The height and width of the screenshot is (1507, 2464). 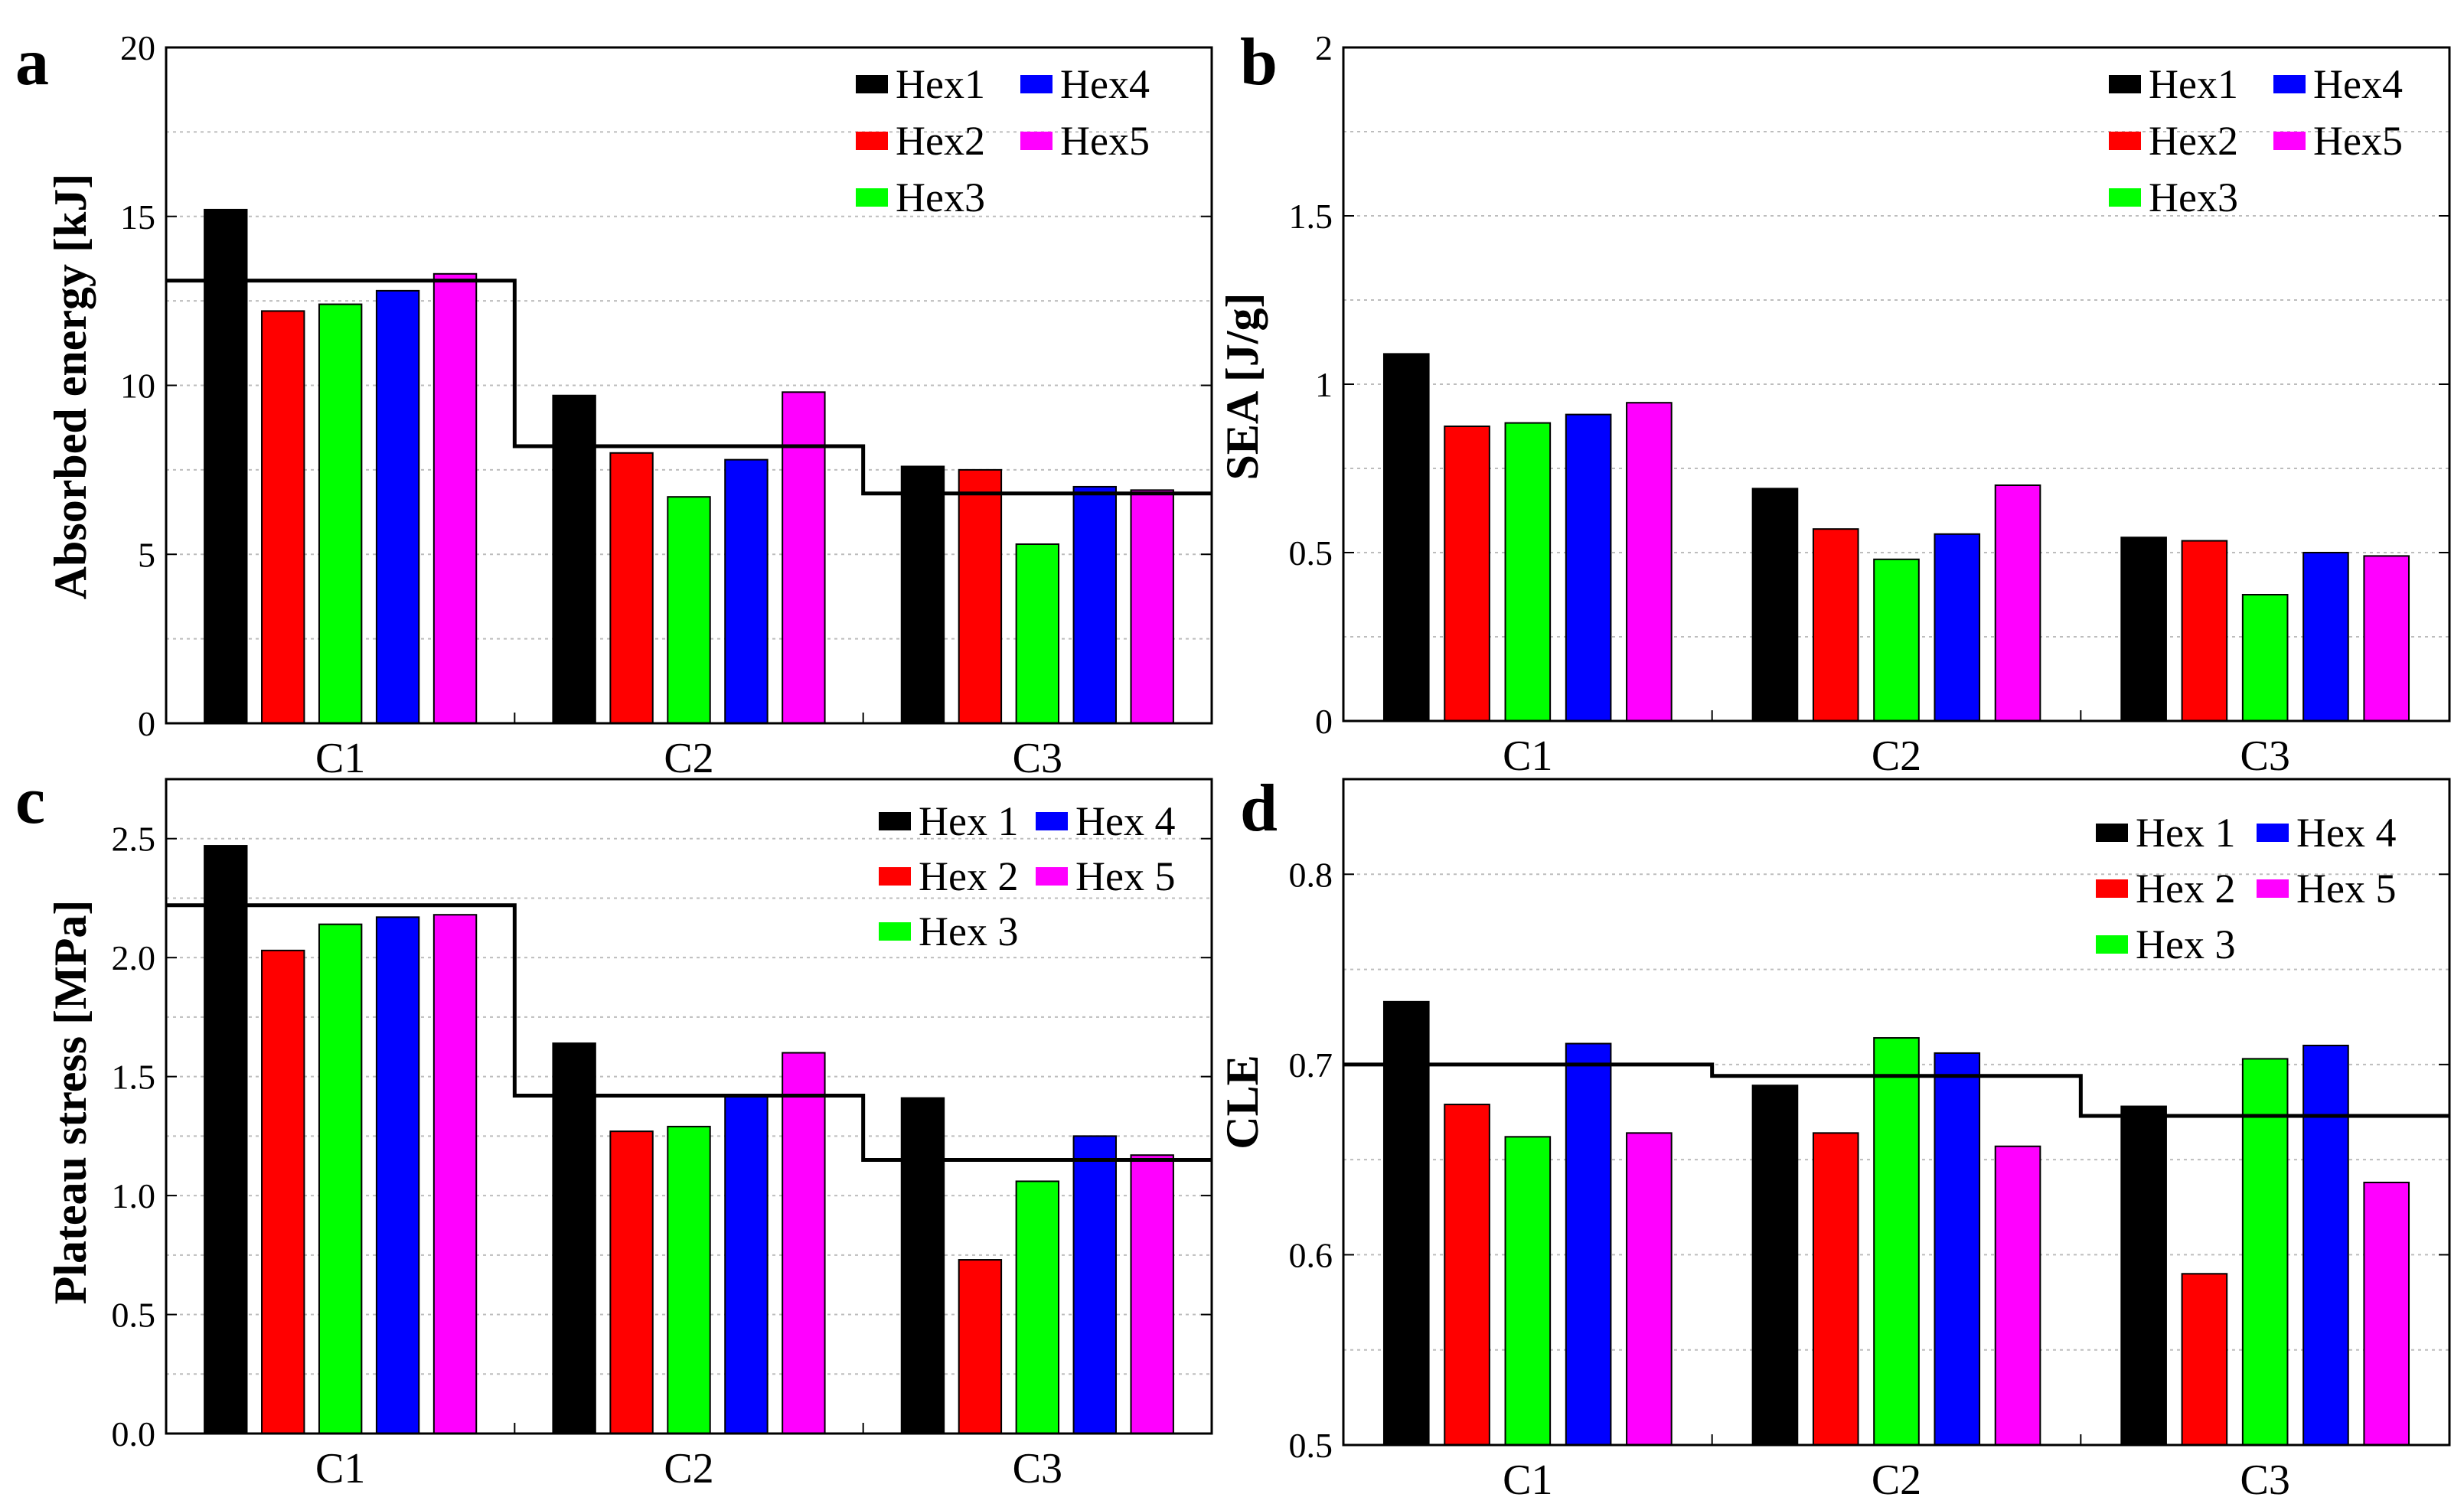 I want to click on y-tick-label: 15, so click(x=137, y=217).